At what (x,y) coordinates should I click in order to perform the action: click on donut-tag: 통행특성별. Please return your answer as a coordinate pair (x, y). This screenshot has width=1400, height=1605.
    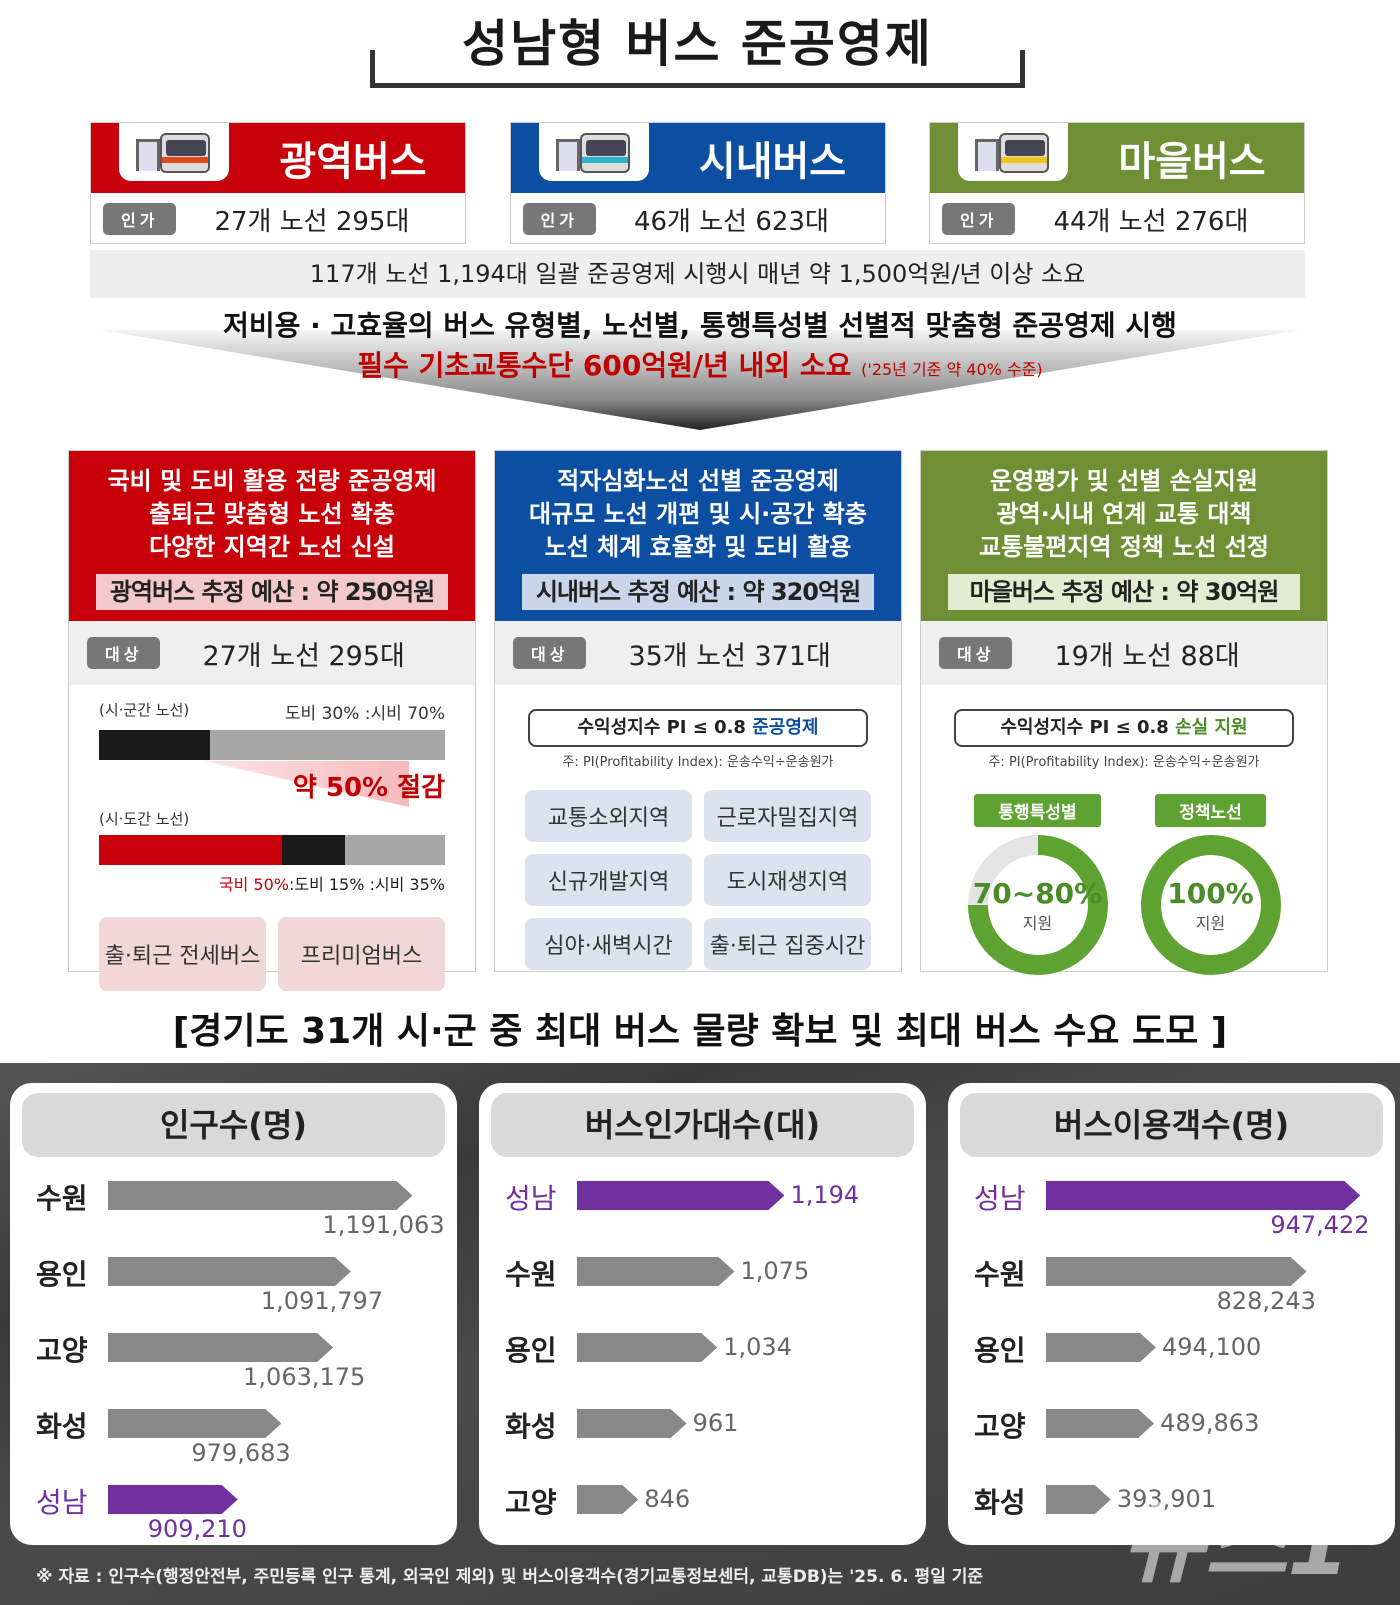
    Looking at the image, I should click on (1037, 810).